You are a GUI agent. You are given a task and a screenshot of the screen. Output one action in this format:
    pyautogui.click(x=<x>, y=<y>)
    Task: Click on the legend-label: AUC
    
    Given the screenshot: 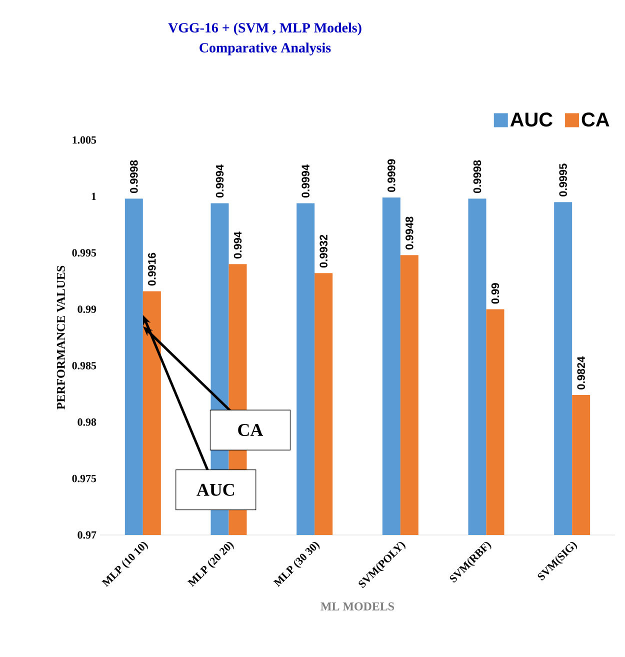 What is the action you would take?
    pyautogui.click(x=531, y=119)
    